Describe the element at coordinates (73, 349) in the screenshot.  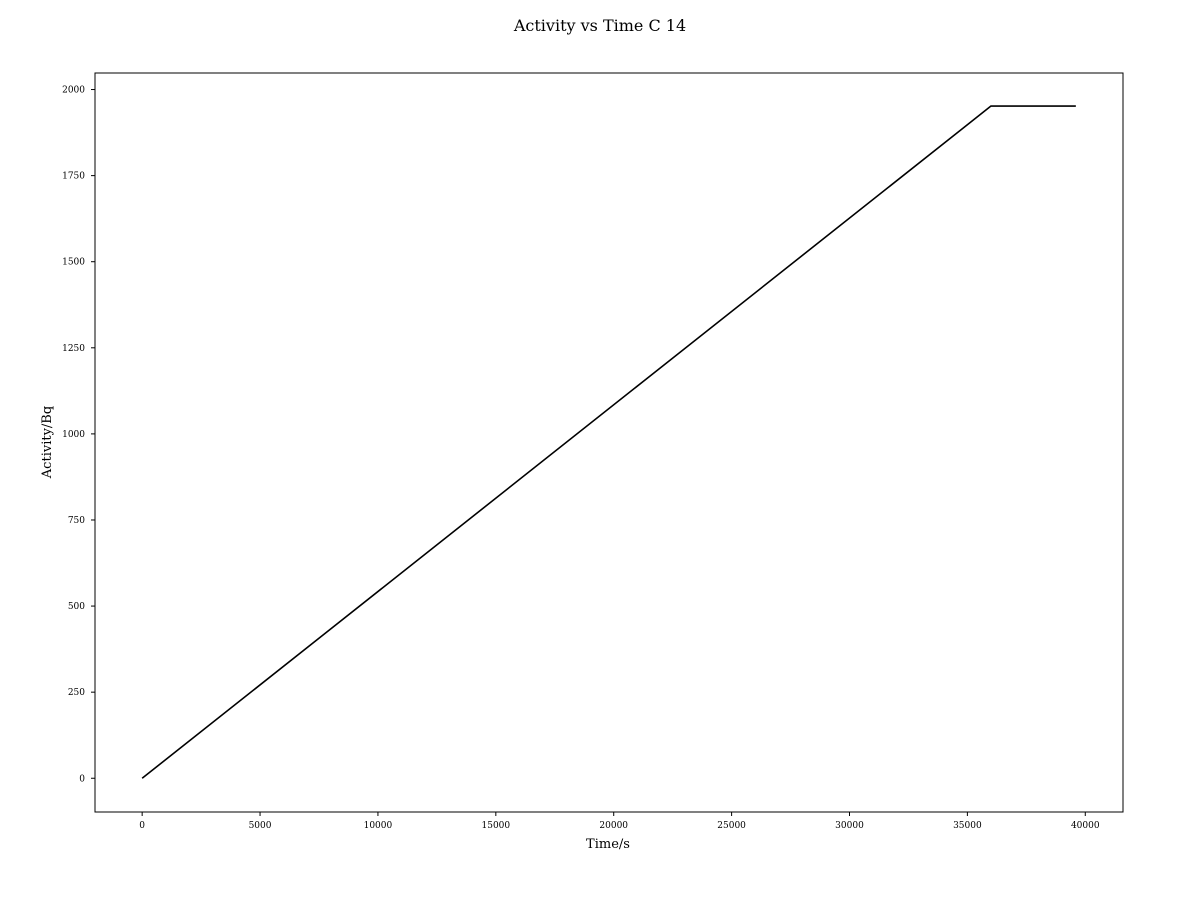
I see `y-tick-label: 1250` at that location.